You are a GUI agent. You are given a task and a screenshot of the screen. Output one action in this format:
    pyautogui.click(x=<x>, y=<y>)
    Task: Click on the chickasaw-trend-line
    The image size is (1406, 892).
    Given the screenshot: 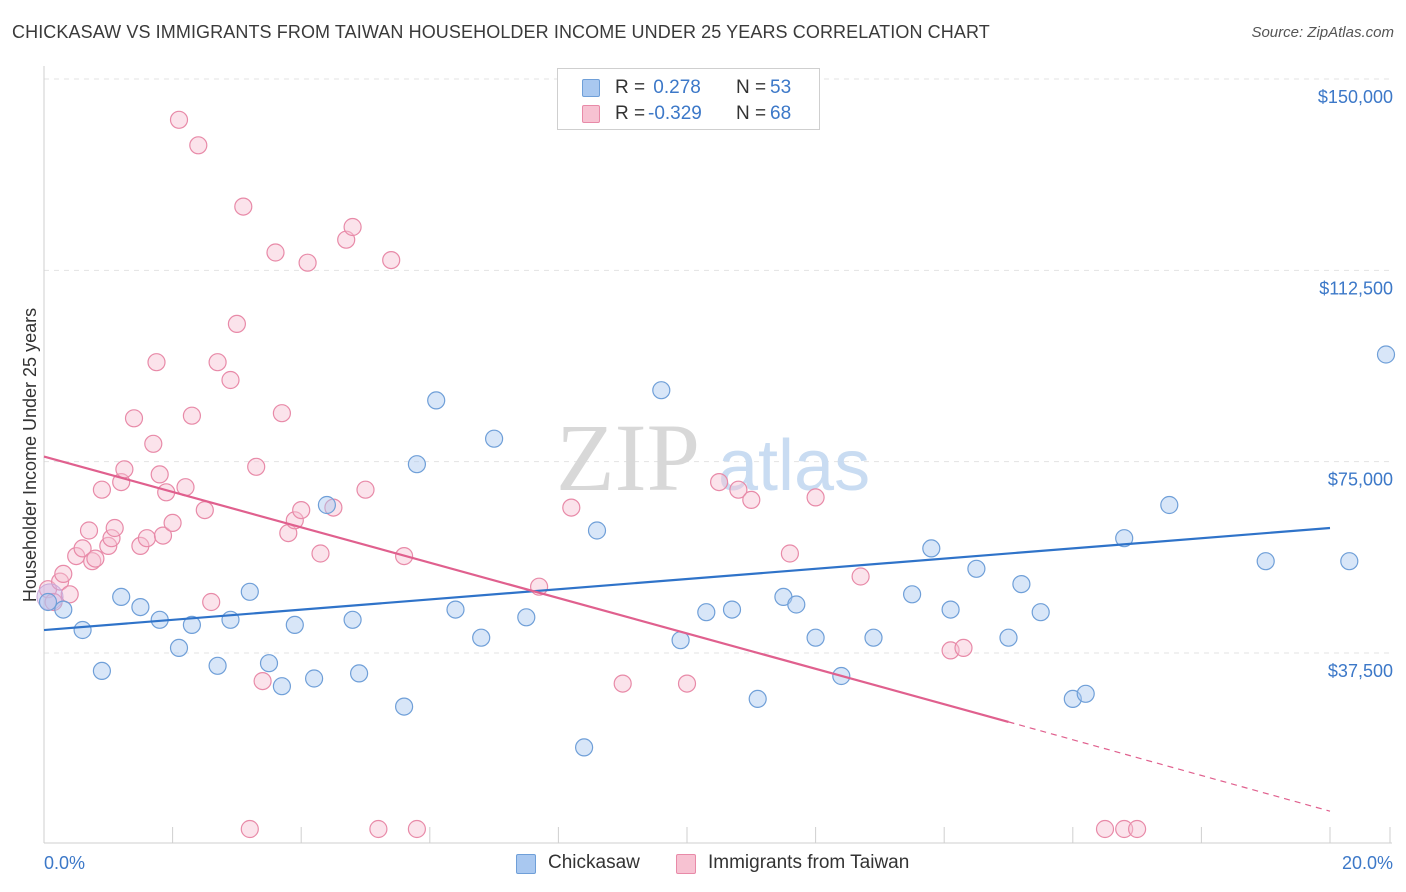 What is the action you would take?
    pyautogui.click(x=687, y=579)
    